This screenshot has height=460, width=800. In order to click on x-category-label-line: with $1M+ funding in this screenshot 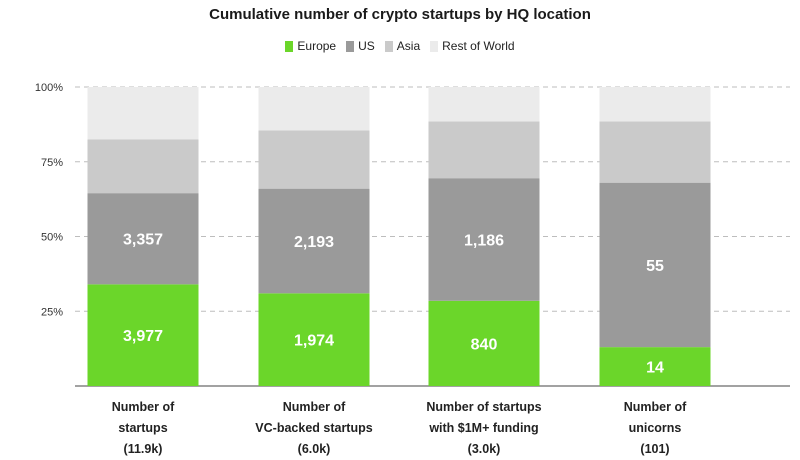, I will do `click(484, 428)`.